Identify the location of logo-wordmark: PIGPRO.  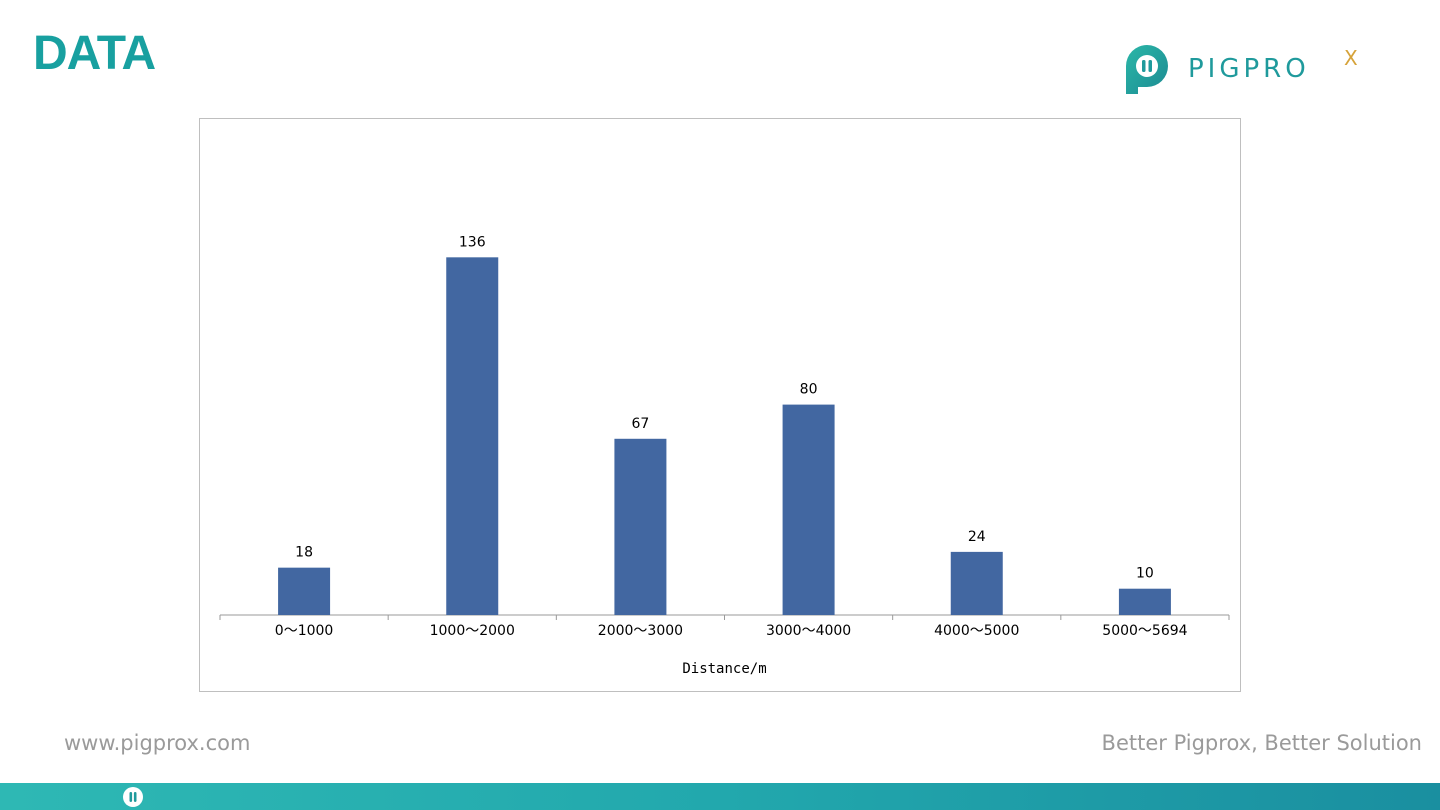
(1249, 69).